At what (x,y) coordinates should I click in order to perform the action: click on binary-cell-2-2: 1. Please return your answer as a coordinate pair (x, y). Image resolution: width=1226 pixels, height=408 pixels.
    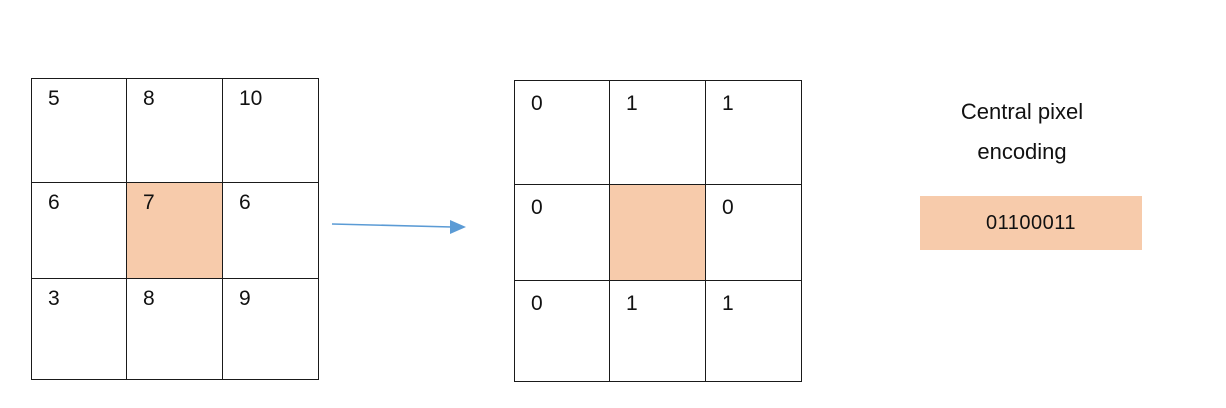
    Looking at the image, I should click on (728, 303).